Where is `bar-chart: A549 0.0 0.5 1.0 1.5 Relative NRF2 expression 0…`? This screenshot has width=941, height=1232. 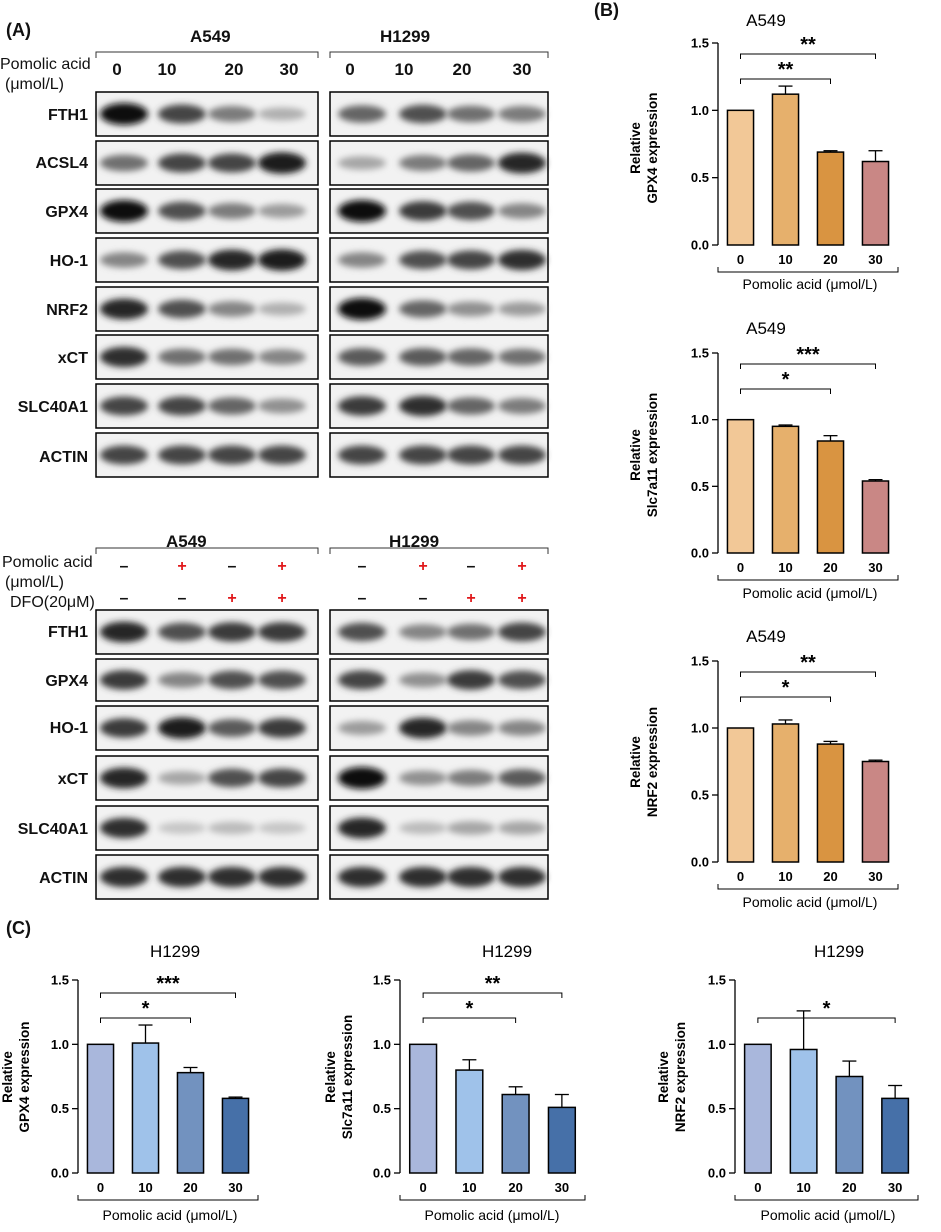 bar-chart: A549 0.0 0.5 1.0 1.5 Relative NRF2 expression 0… is located at coordinates (763, 768).